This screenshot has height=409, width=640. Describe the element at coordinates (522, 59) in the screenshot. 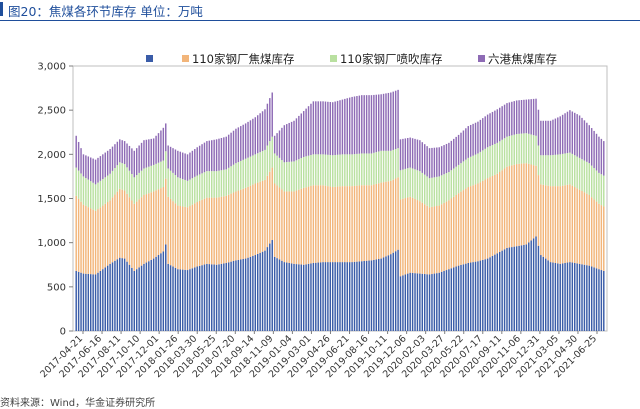

I see `legend-label-3: 六港焦煤库存` at that location.